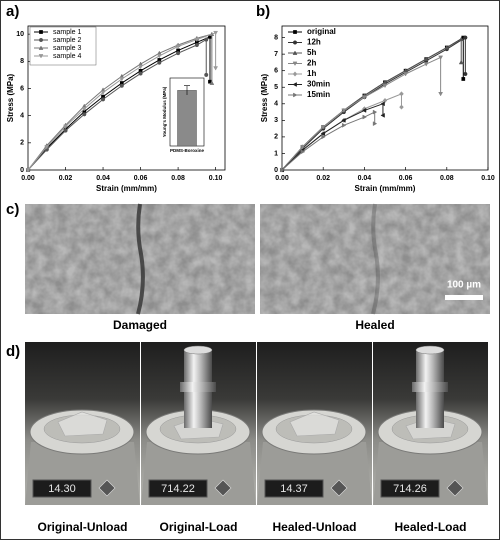 The width and height of the screenshot is (500, 540). Describe the element at coordinates (22, 116) in the screenshot. I see `y-tick-label: 4` at that location.